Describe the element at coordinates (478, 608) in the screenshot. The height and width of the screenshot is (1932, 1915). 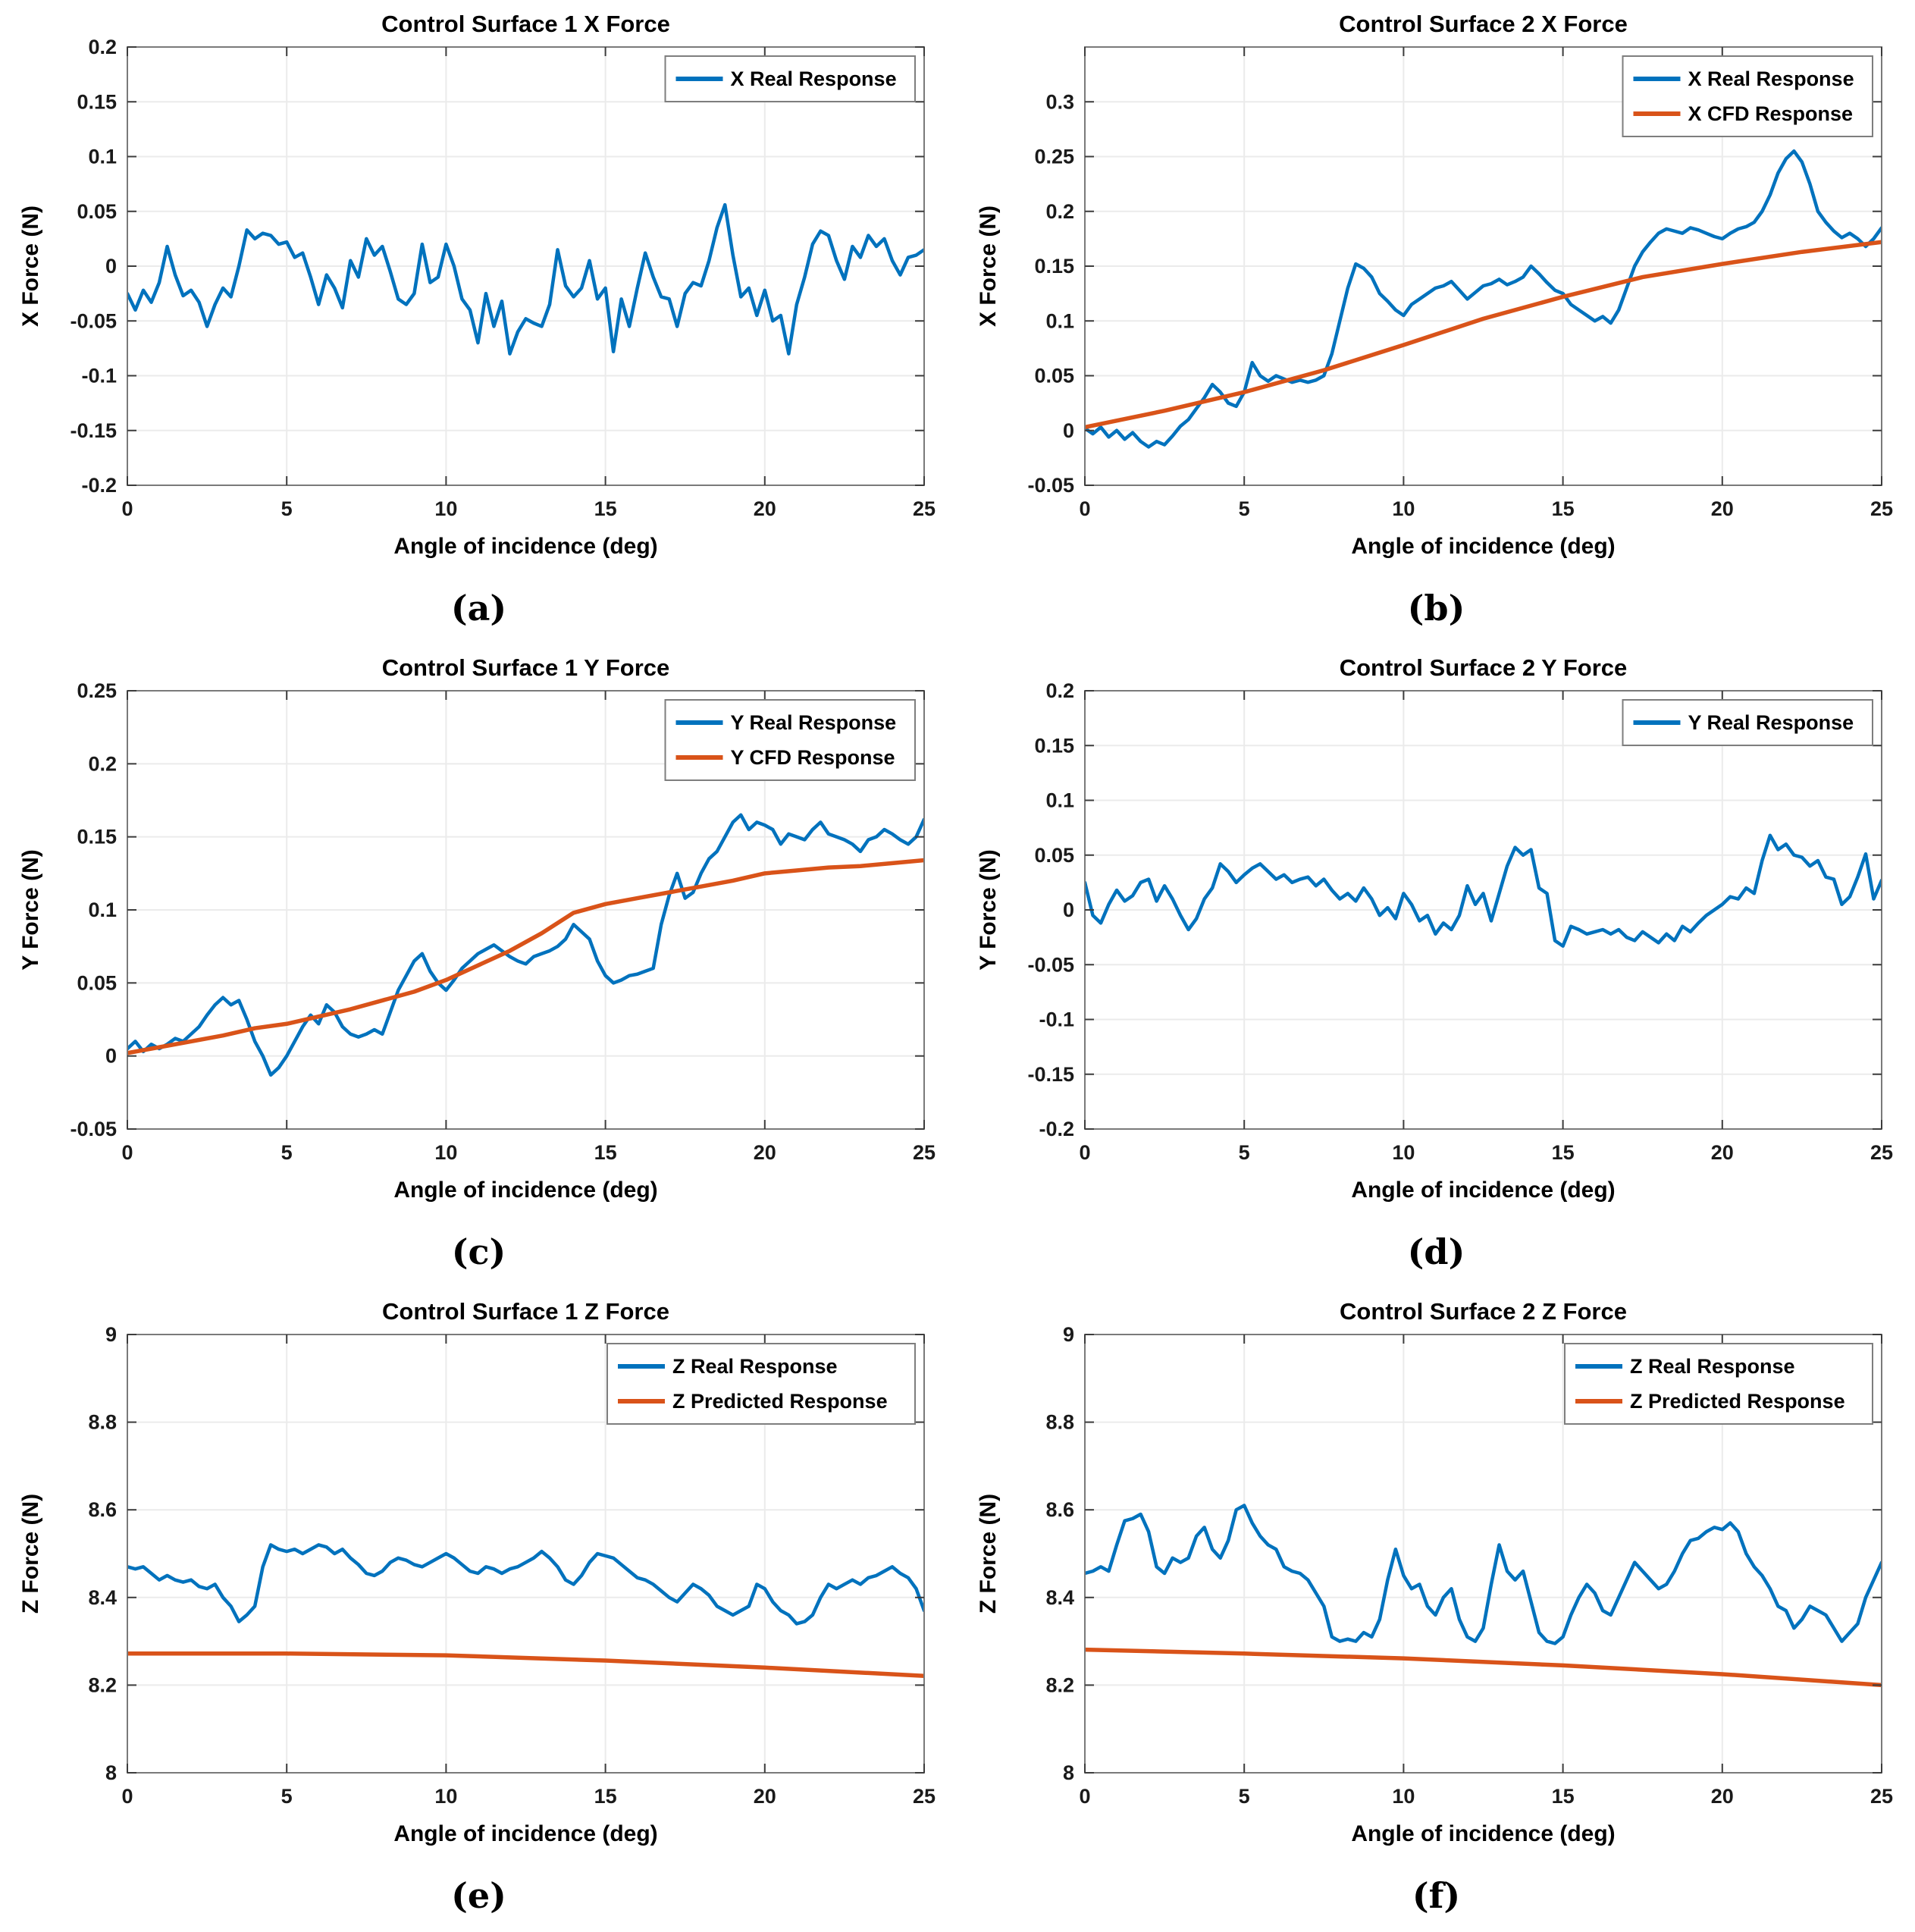
I see `caption-a: (a)` at that location.